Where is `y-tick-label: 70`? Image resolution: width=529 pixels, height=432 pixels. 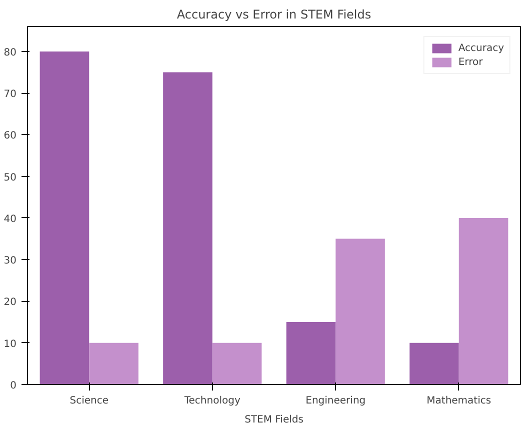 y-tick-label: 70 is located at coordinates (10, 94).